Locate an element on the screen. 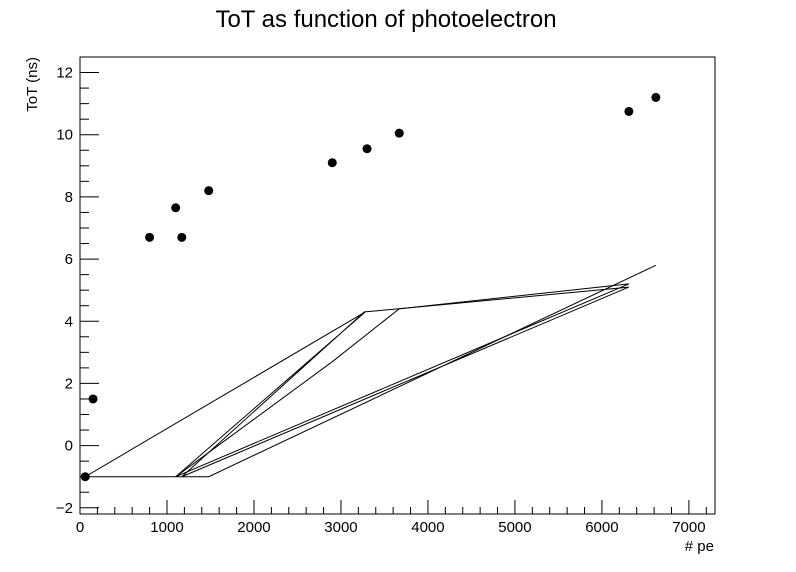 Image resolution: width=796 pixels, height=572 pixels. x-tick-label: 3000 is located at coordinates (340, 527).